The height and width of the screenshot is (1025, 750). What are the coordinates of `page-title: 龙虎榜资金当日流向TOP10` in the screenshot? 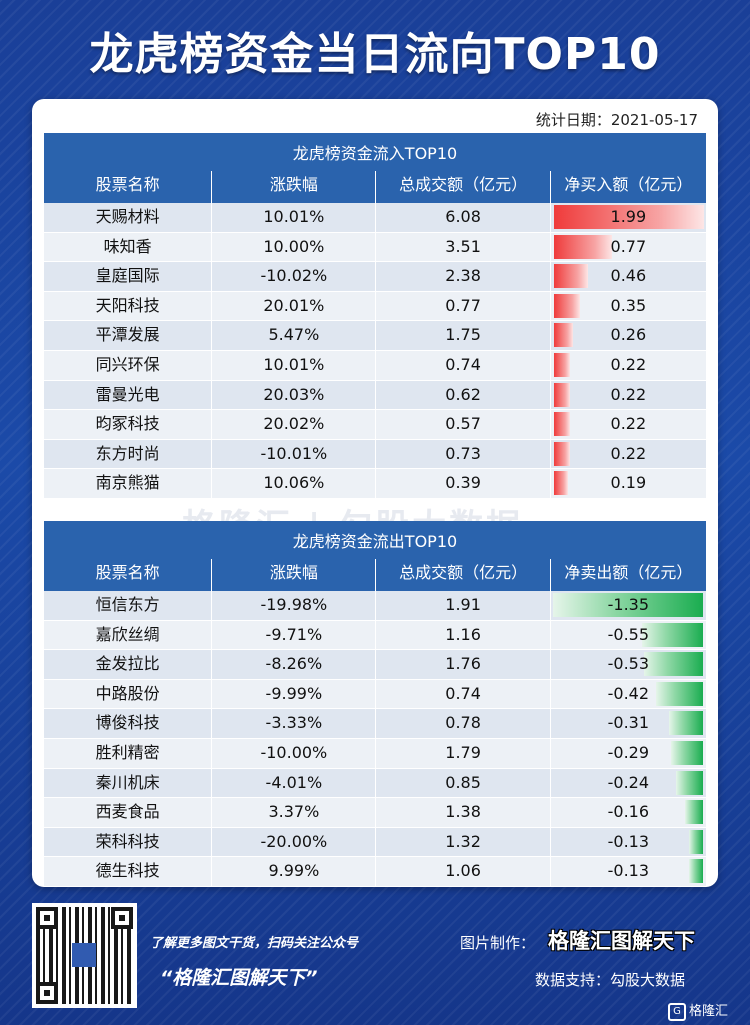 It's located at (375, 54).